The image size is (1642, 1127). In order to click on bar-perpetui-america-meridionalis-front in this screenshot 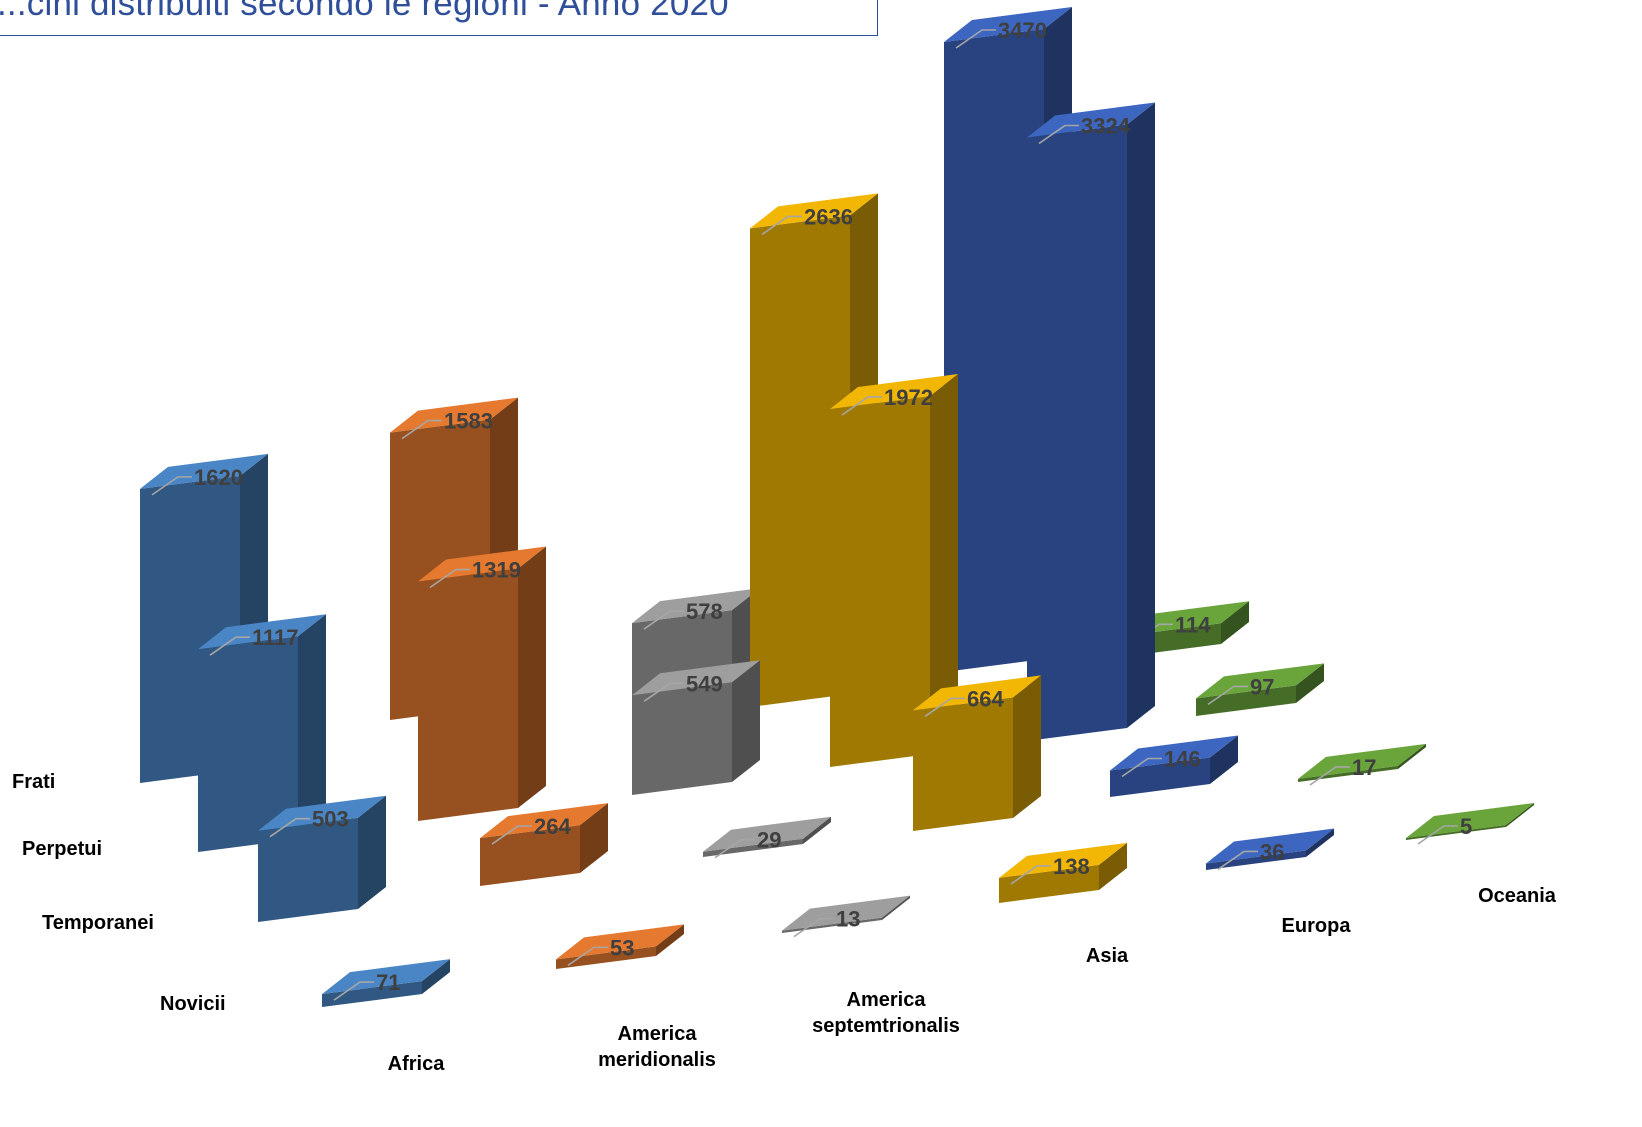, I will do `click(468, 695)`.